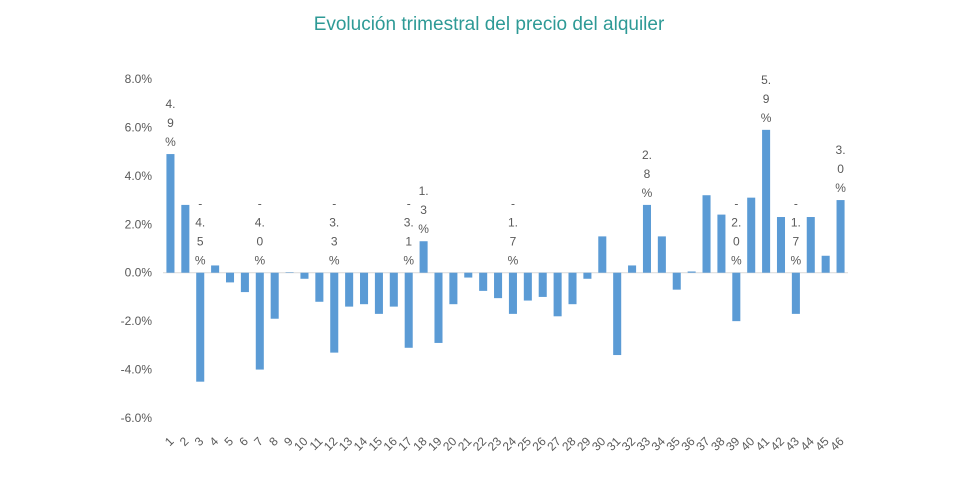 The image size is (980, 480). Describe the element at coordinates (258, 441) in the screenshot. I see `x-tick-label: 7` at that location.